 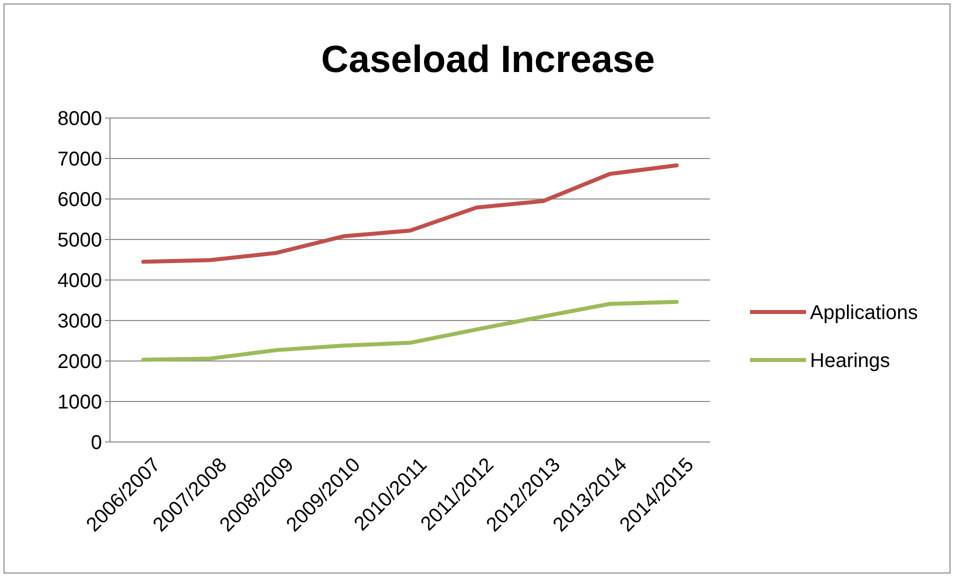 What do you see at coordinates (80, 362) in the screenshot?
I see `y-tick-label: 2000` at bounding box center [80, 362].